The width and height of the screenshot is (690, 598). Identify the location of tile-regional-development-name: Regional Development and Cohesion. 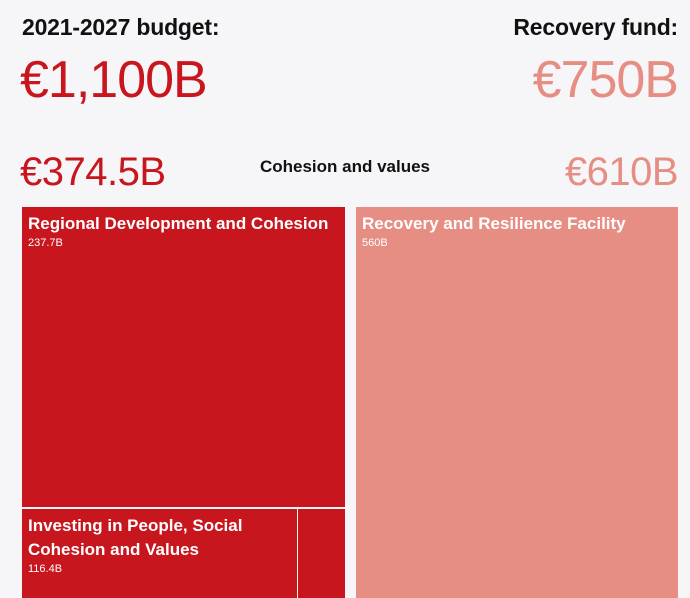
(178, 223).